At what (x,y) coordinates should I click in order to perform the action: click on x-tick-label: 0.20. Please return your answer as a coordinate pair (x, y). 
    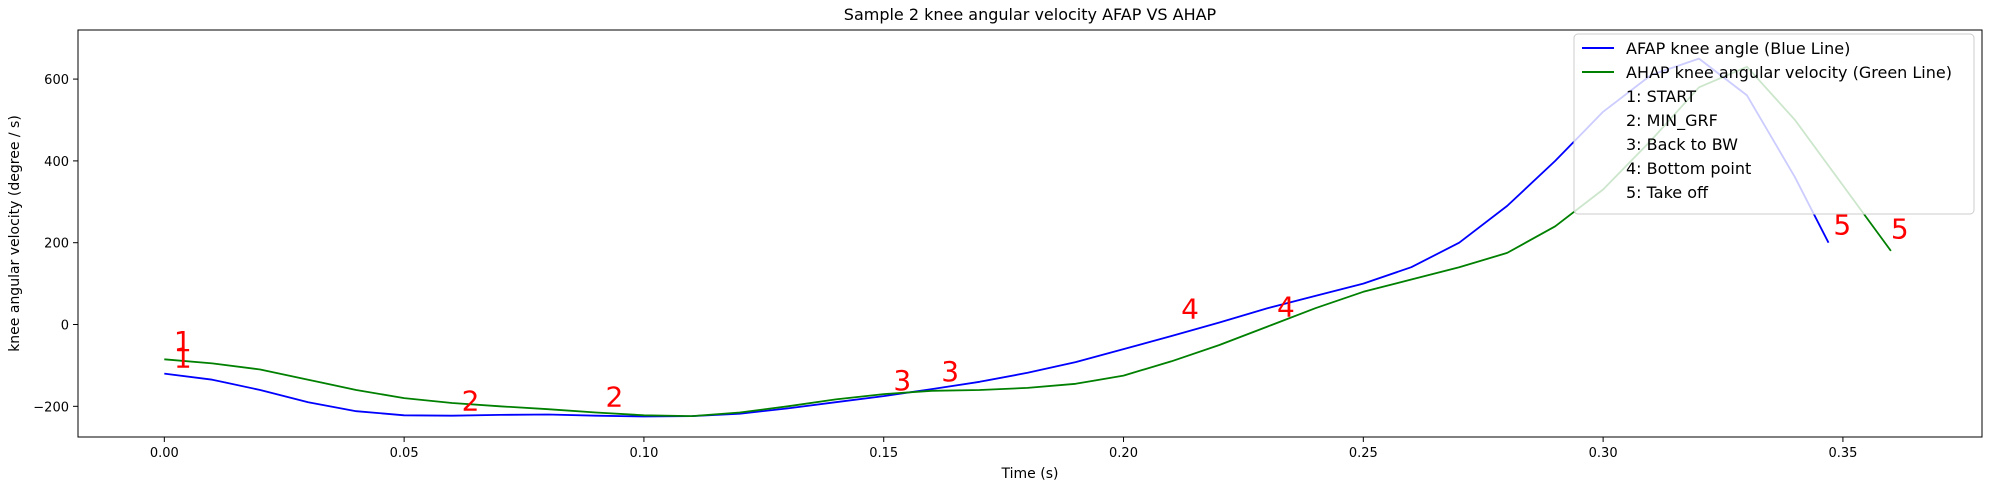
    Looking at the image, I should click on (1123, 453).